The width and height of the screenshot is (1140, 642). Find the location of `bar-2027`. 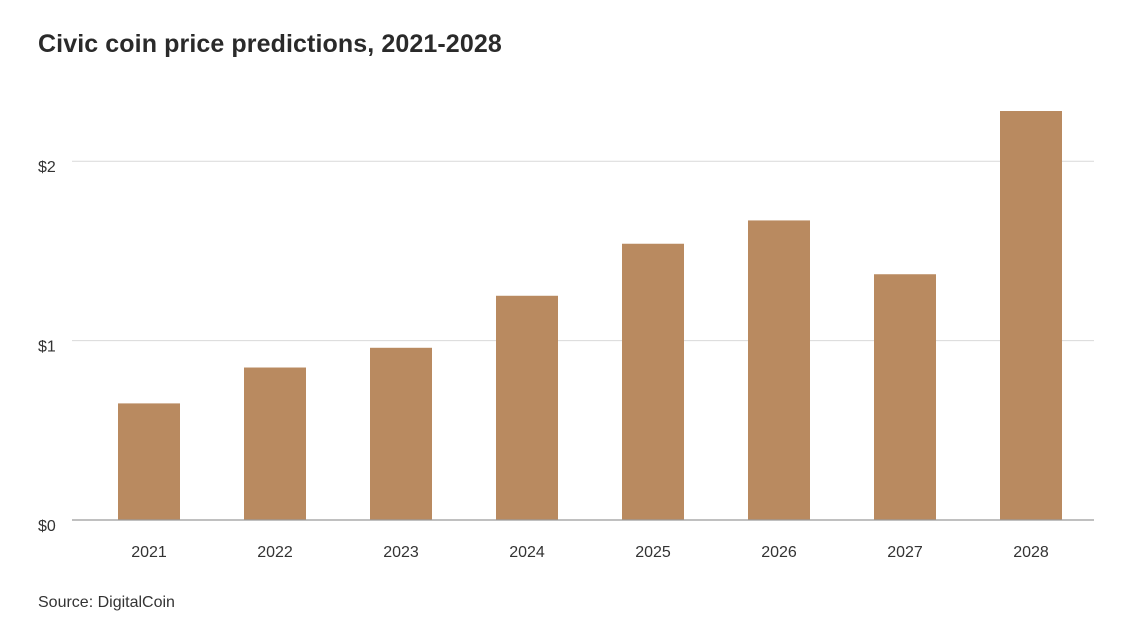

bar-2027 is located at coordinates (905, 397).